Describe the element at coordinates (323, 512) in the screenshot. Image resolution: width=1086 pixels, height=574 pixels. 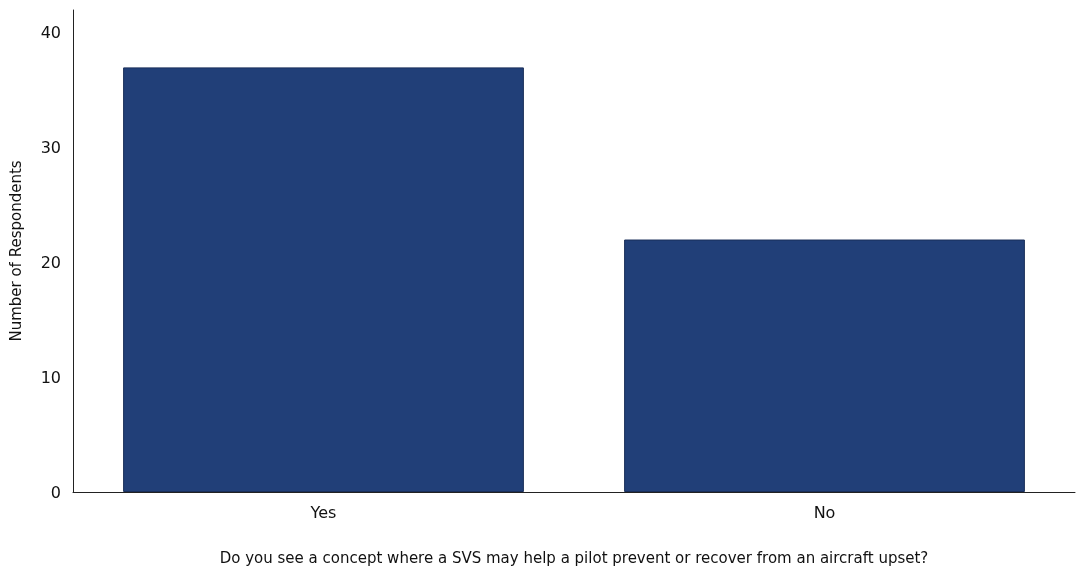
I see `x-tick-label: Yes` at that location.